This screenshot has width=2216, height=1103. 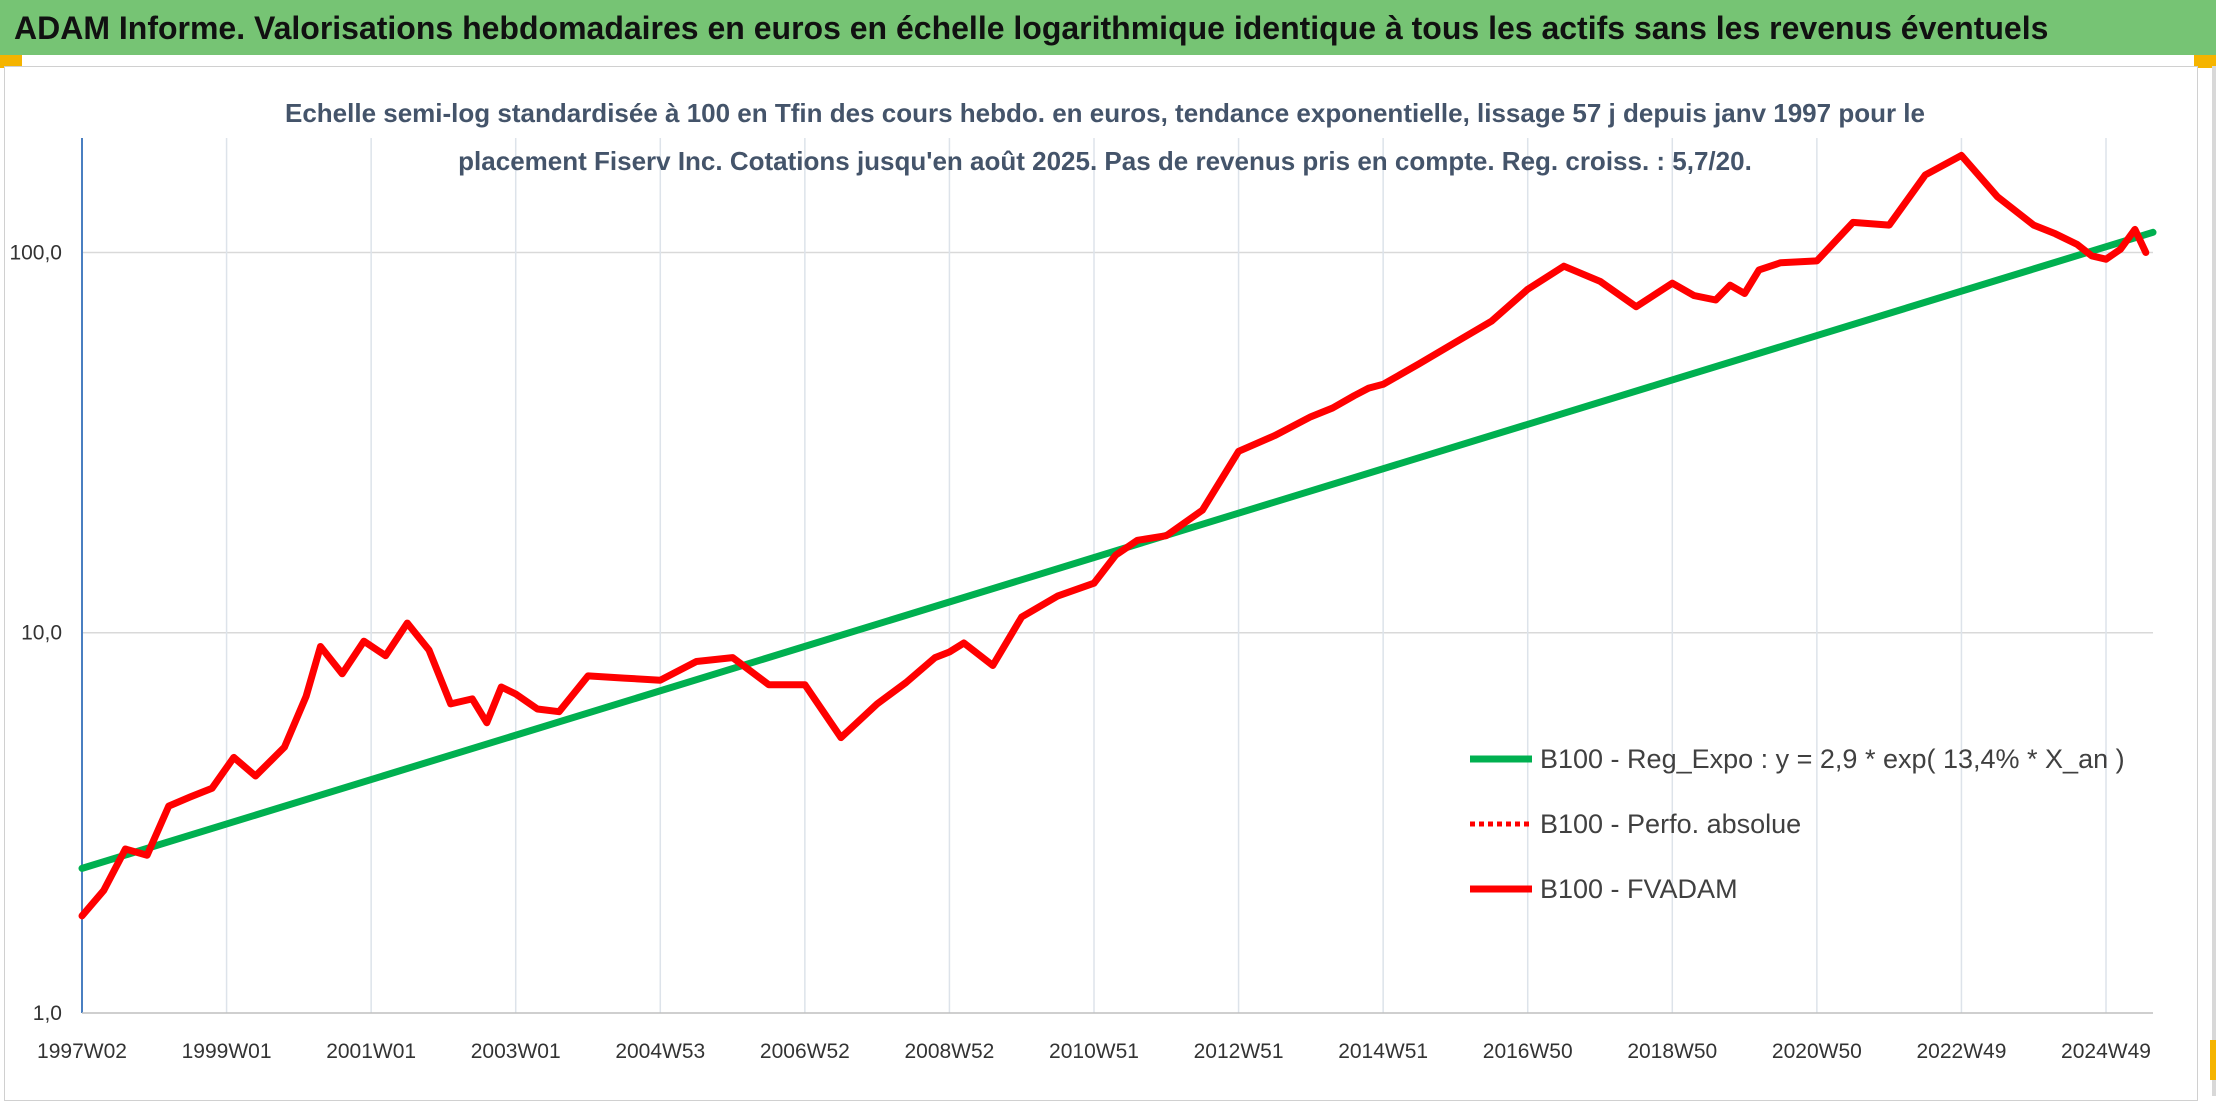 I want to click on y-tick-label: 1,0, so click(x=47, y=1013).